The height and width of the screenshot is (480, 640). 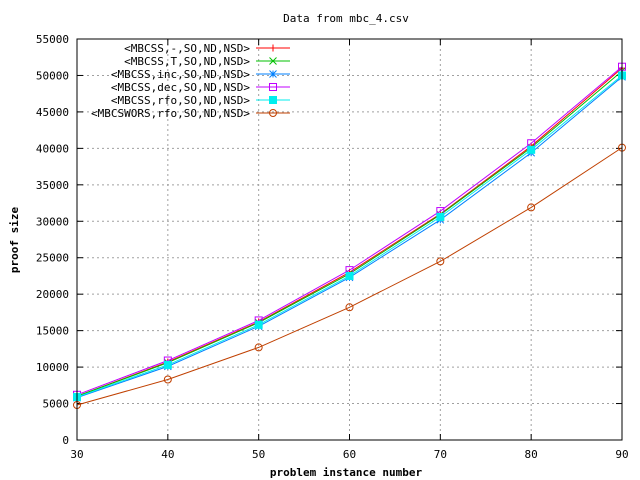 What do you see at coordinates (52, 221) in the screenshot?
I see `y-tick-label: 30000` at bounding box center [52, 221].